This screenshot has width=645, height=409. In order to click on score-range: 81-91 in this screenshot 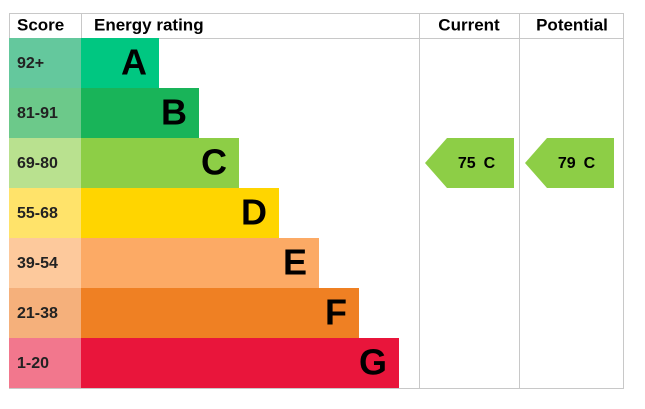, I will do `click(37, 113)`.